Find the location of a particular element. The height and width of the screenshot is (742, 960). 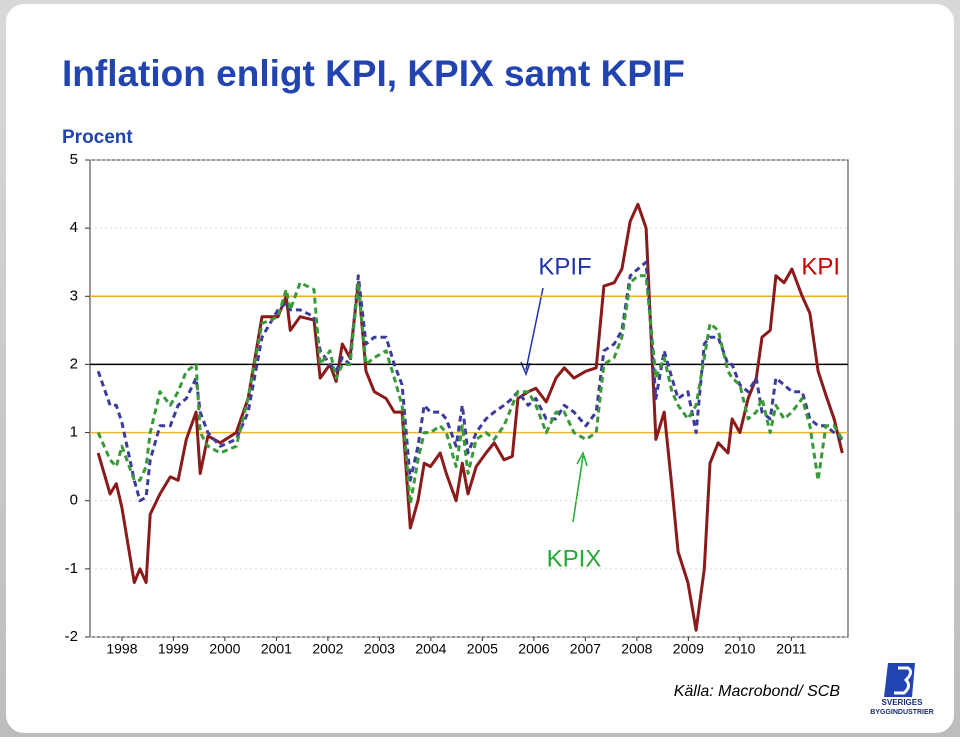

x-tick-label: 2009 is located at coordinates (688, 649).